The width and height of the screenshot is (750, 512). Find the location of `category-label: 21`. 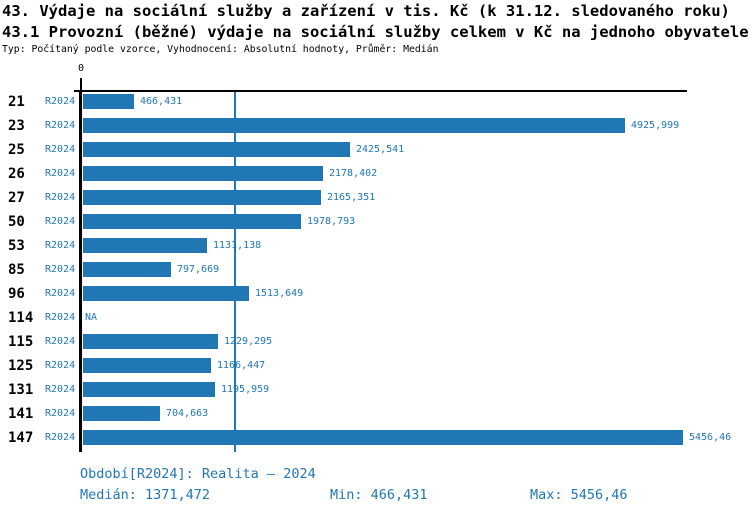

category-label: 21 is located at coordinates (16, 102).